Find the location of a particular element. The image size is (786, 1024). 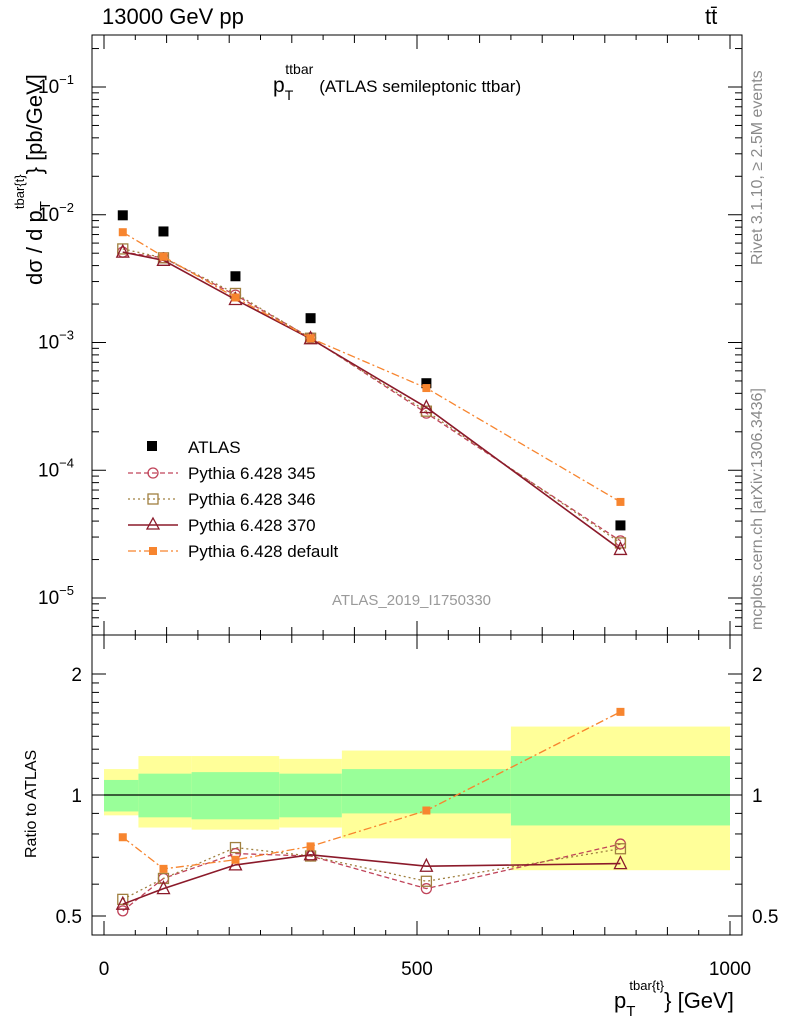

ratio-y-tick-label-left: 2 is located at coordinates (76, 675).